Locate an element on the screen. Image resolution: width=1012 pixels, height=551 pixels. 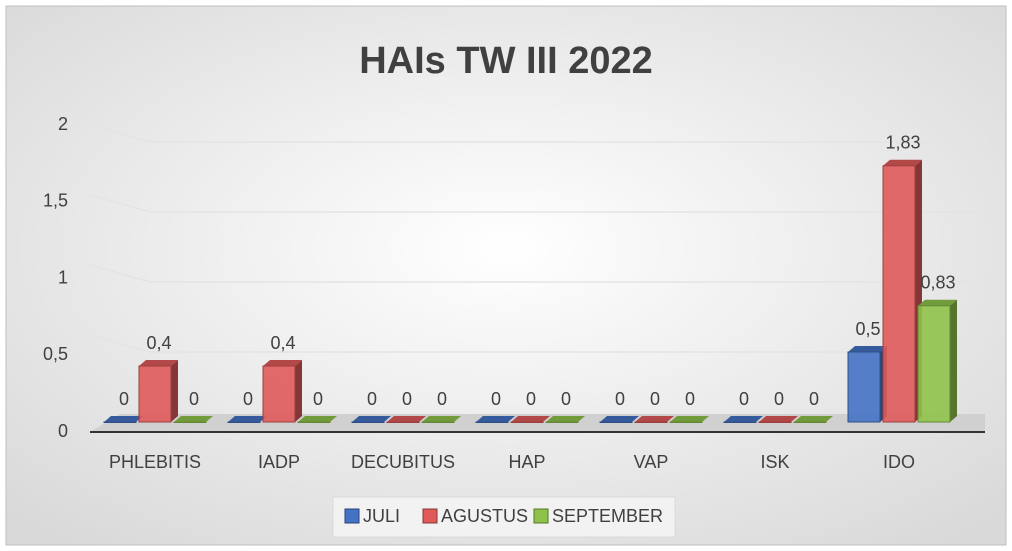
data-label: 0,83 is located at coordinates (937, 283).